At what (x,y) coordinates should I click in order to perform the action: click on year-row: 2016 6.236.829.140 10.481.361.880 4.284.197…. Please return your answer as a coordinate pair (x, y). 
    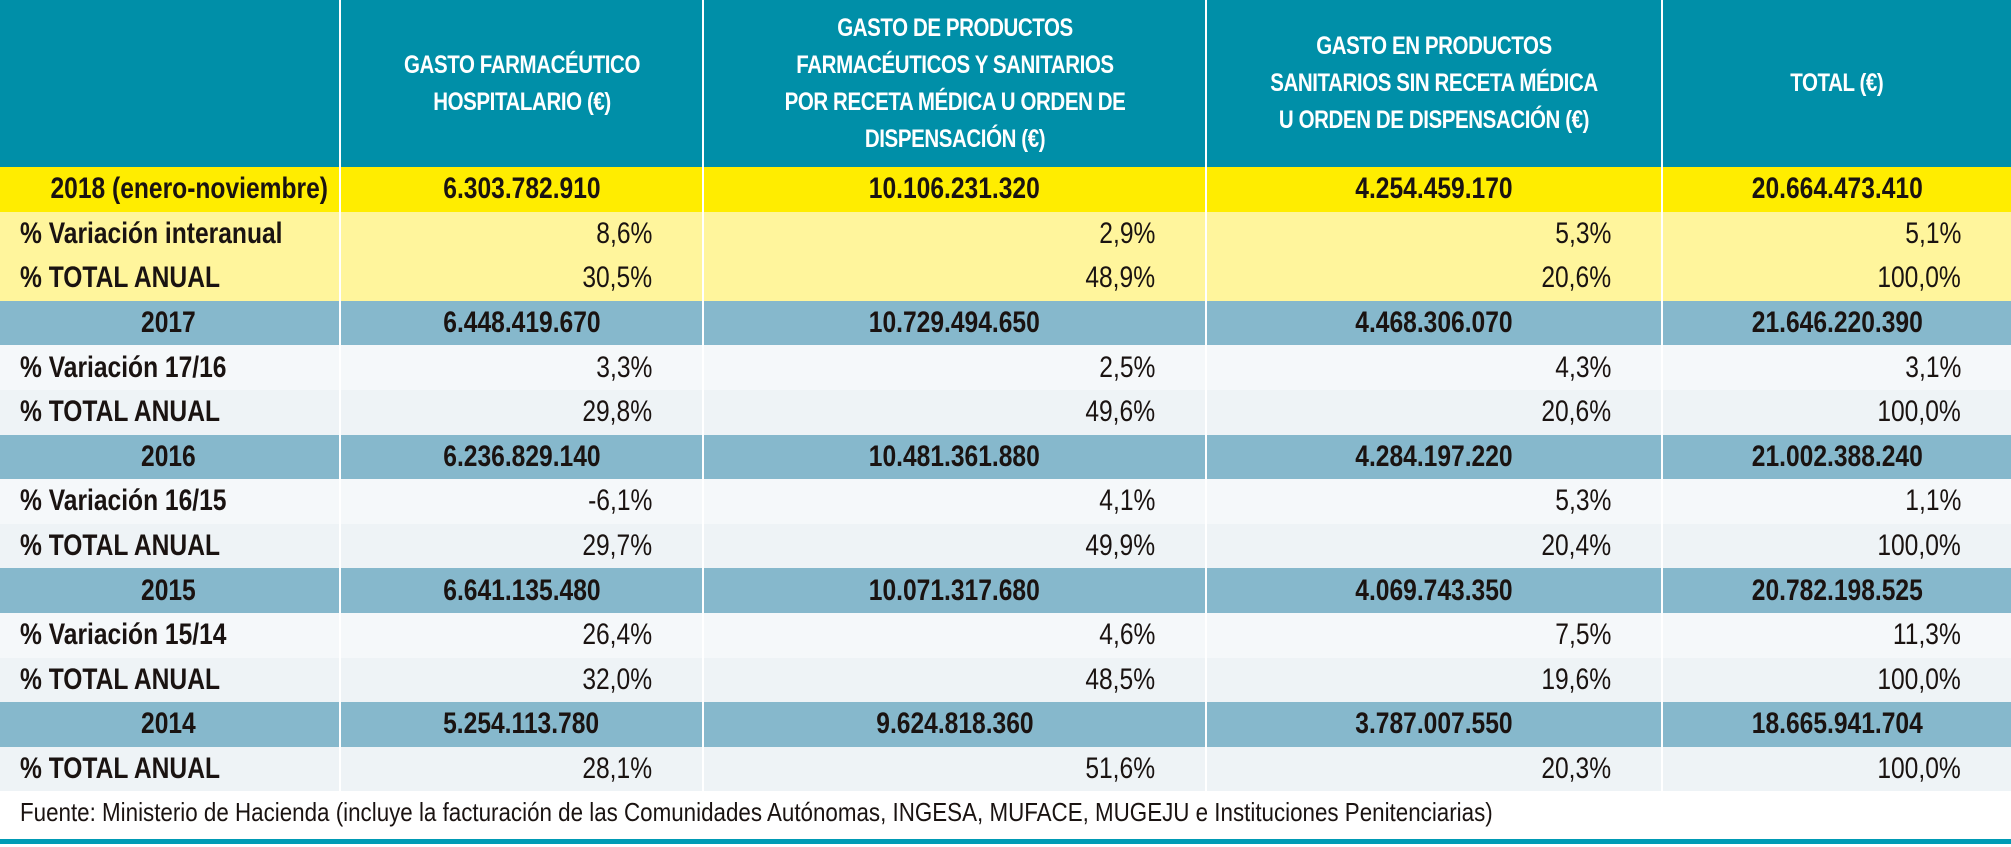
    Looking at the image, I should click on (1005, 457).